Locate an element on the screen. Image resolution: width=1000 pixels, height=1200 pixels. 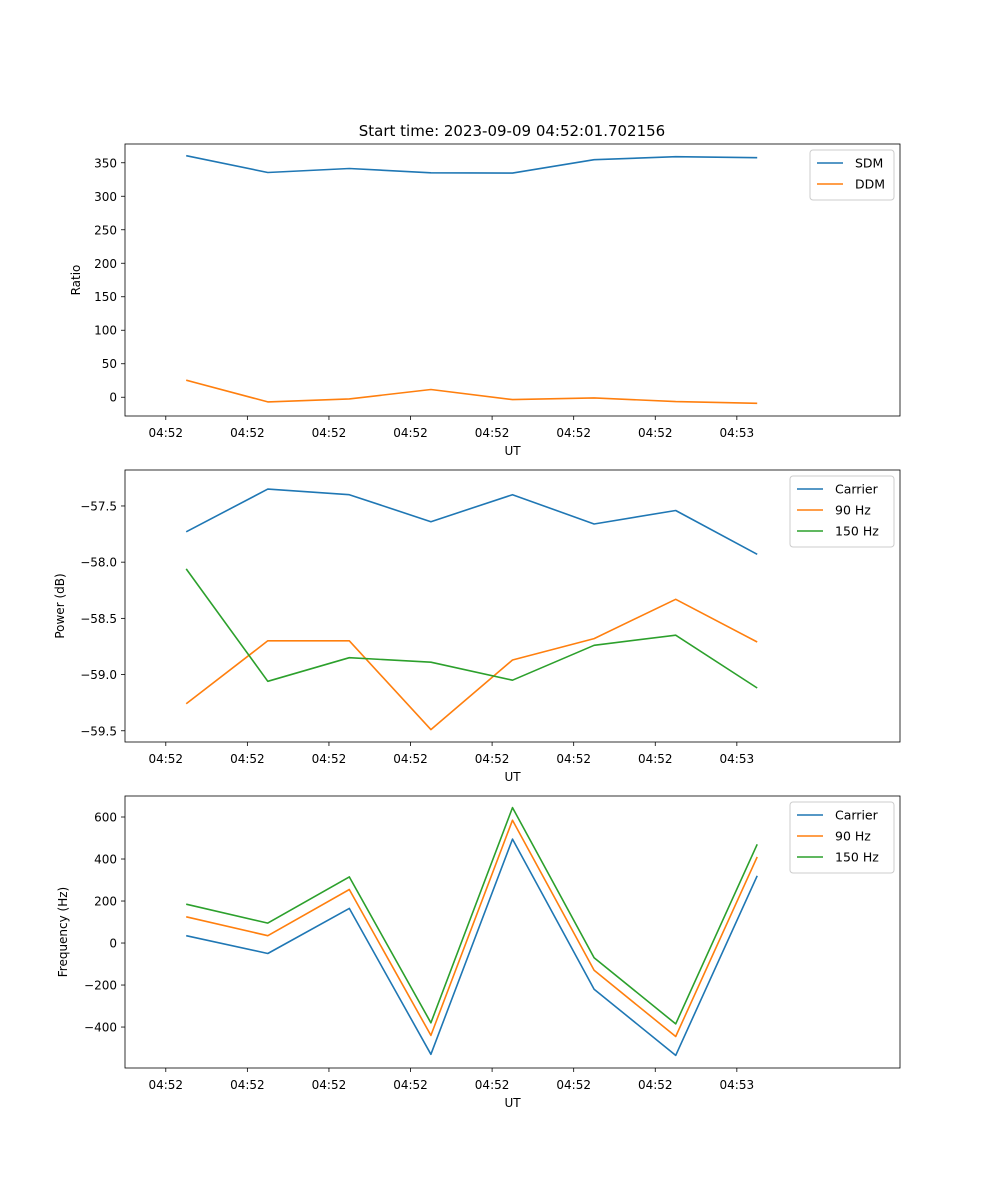
y-tick-label: −58.0 is located at coordinates (98, 563).